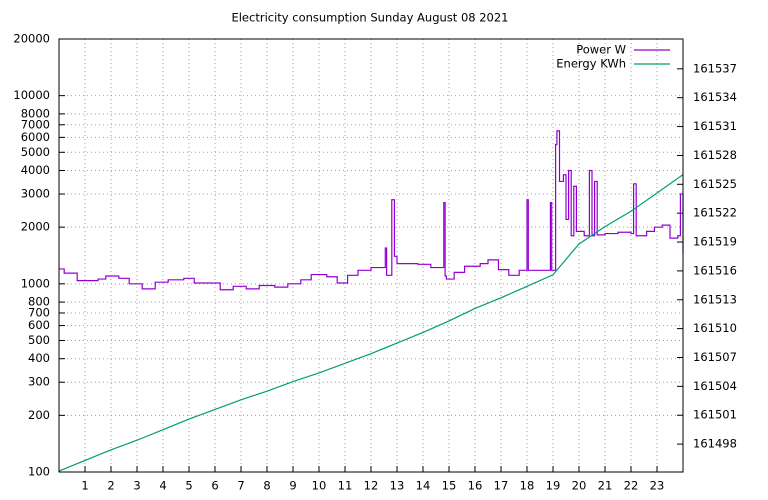 This screenshot has height=500, width=768. What do you see at coordinates (423, 486) in the screenshot?
I see `x-tick-label: 14` at bounding box center [423, 486].